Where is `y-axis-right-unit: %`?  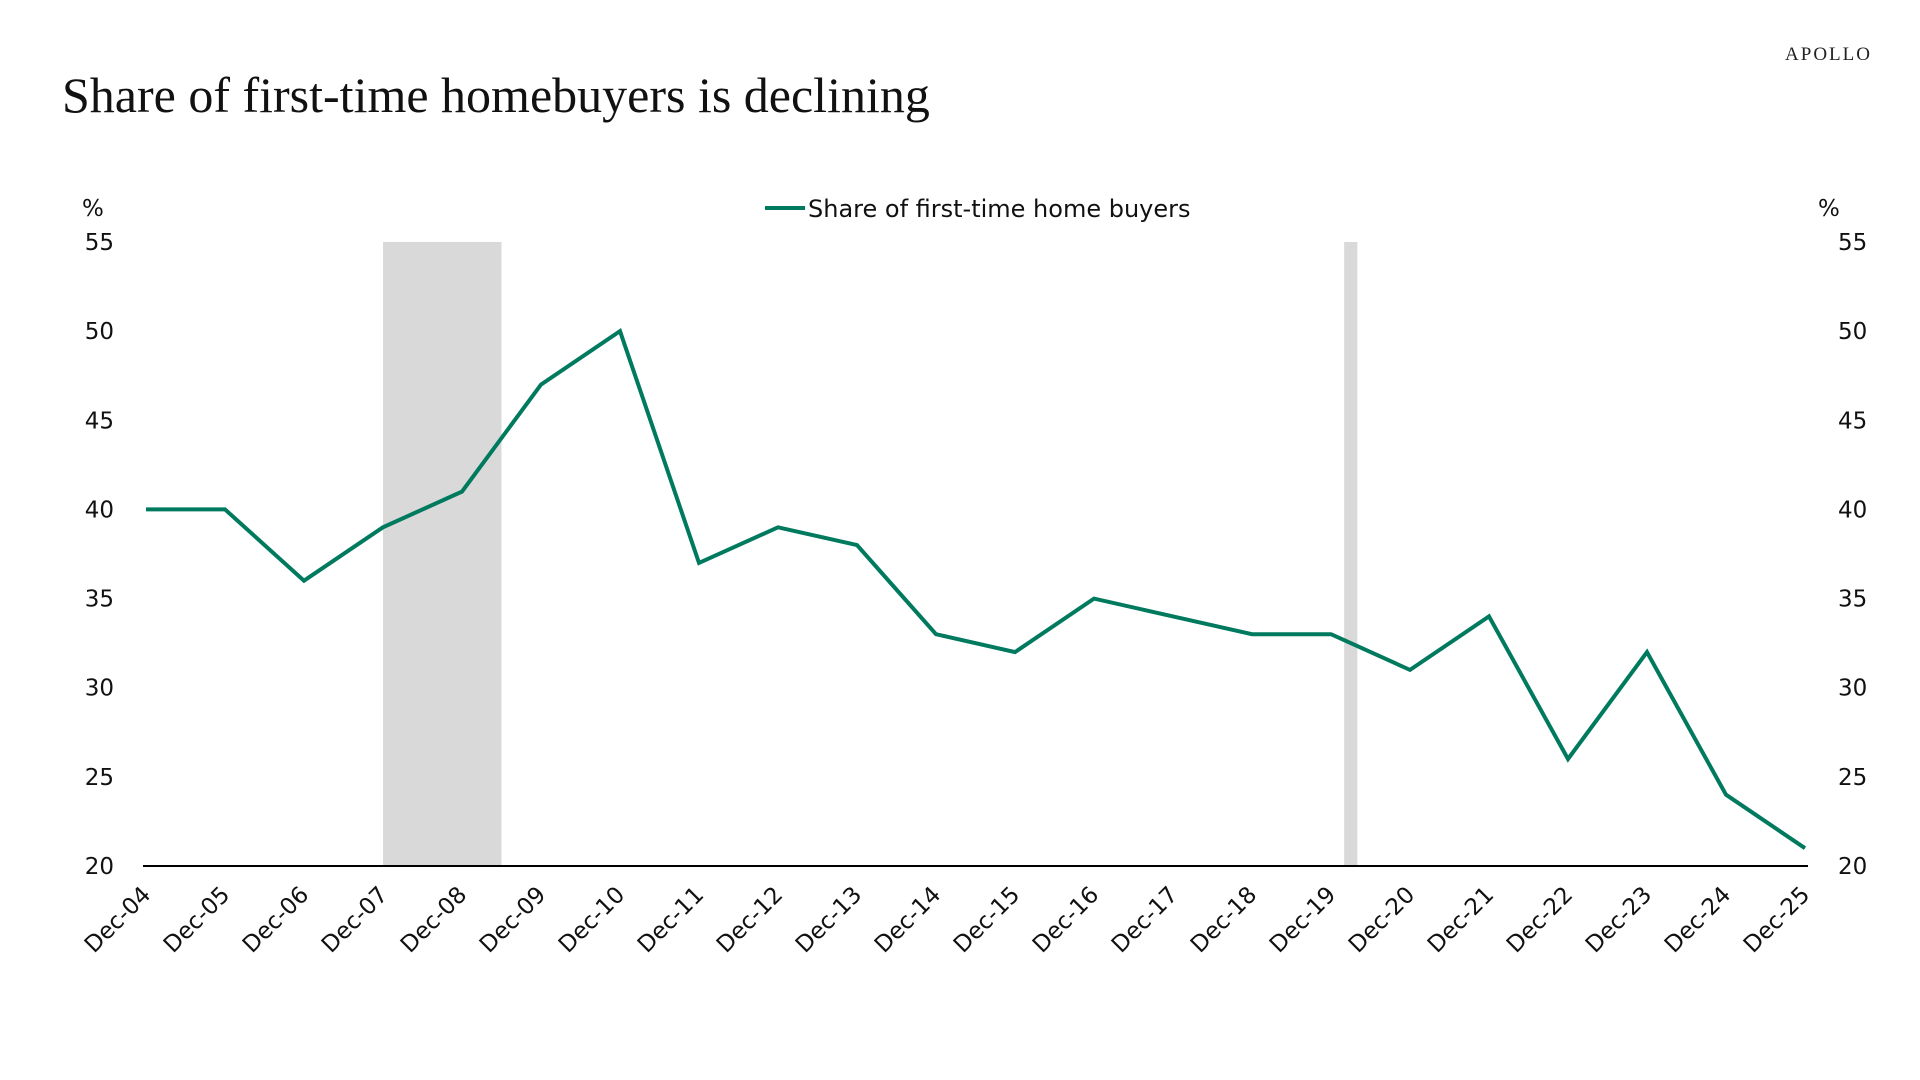 y-axis-right-unit: % is located at coordinates (1829, 209).